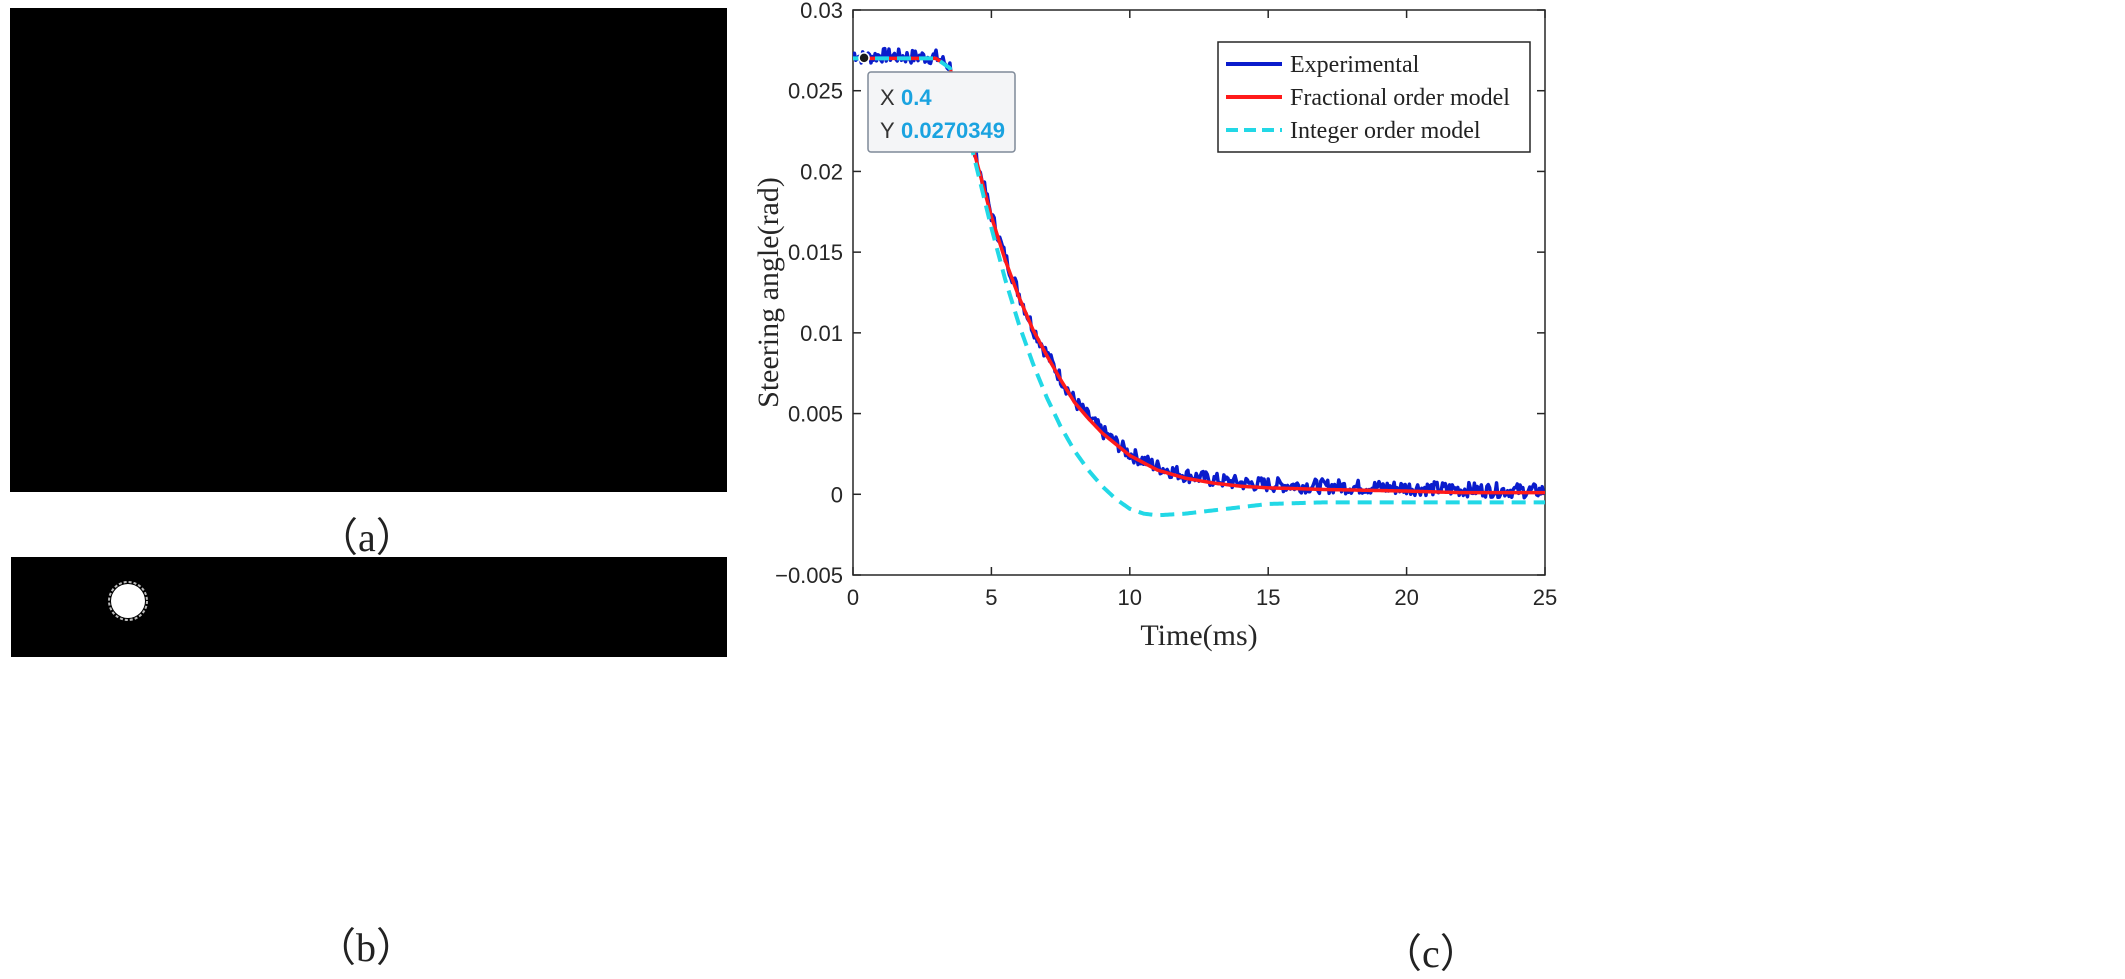 The height and width of the screenshot is (979, 2125). Describe the element at coordinates (821, 333) in the screenshot. I see `y-tick-label: 0.01` at that location.